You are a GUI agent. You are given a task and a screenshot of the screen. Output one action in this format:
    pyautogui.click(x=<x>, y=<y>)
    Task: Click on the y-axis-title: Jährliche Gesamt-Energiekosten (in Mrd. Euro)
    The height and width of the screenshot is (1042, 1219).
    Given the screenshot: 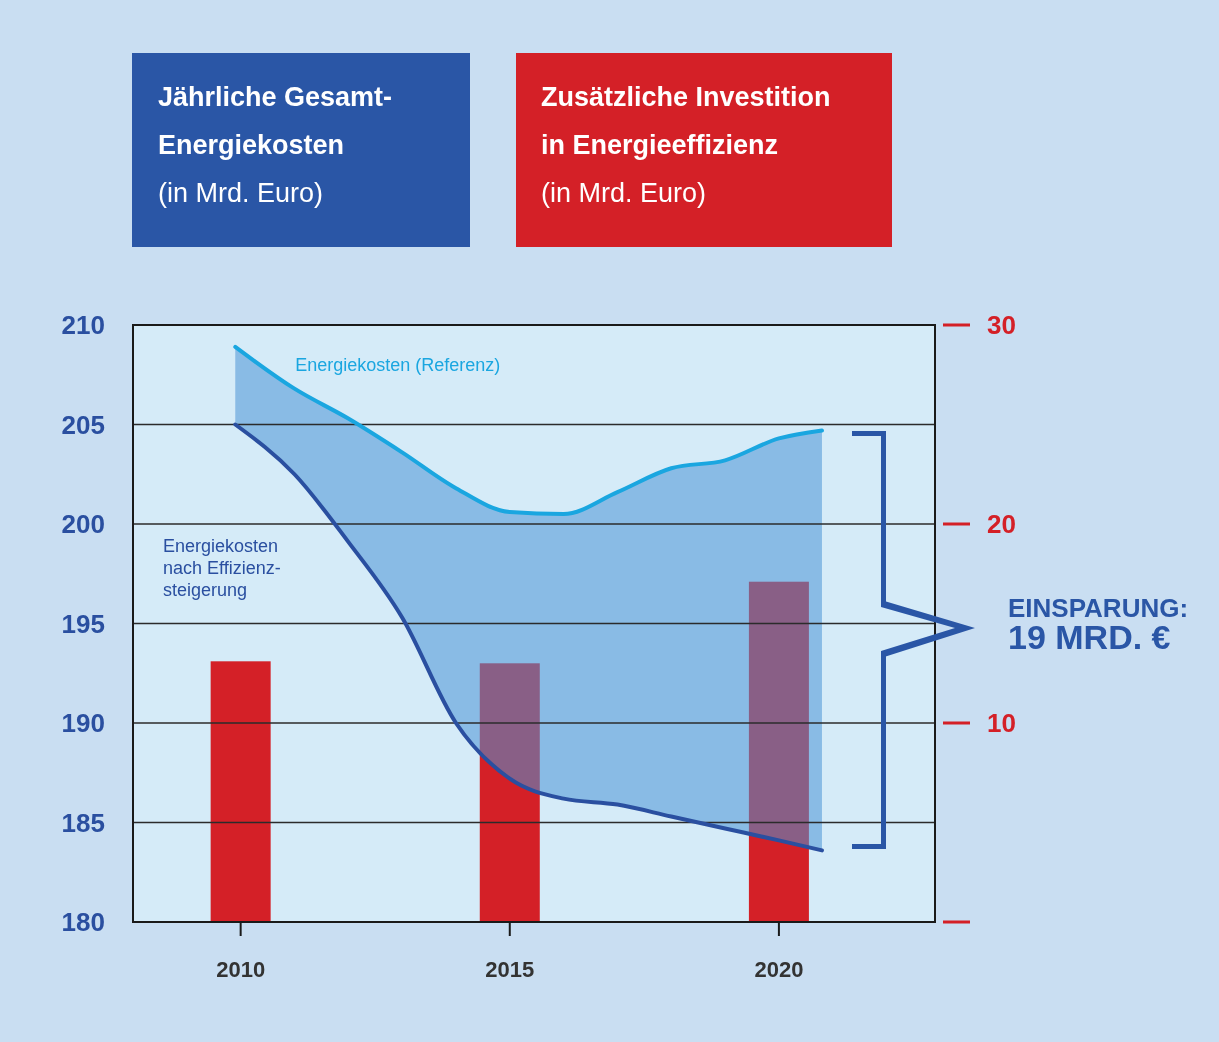 What is the action you would take?
    pyautogui.click(x=275, y=145)
    